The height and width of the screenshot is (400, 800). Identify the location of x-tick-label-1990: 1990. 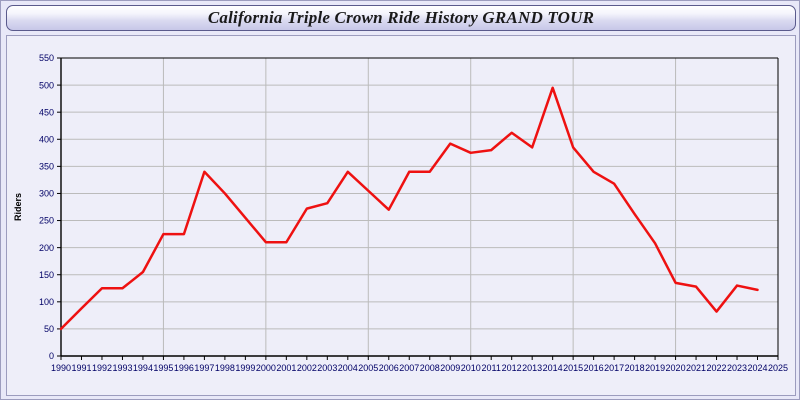
(61, 368).